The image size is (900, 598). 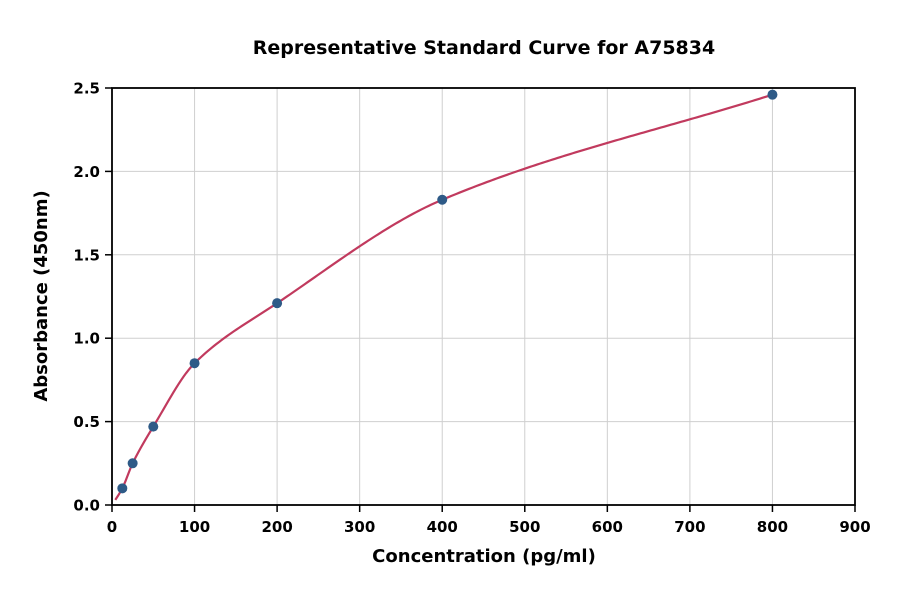 What do you see at coordinates (607, 527) in the screenshot?
I see `x-tick-label: 600` at bounding box center [607, 527].